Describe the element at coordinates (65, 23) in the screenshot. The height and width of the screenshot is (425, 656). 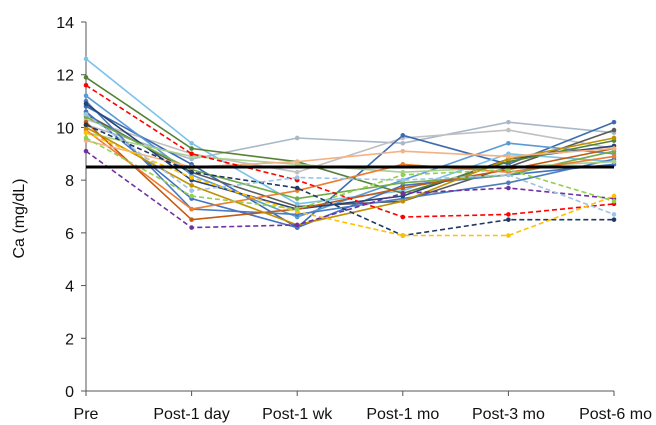
I see `y-tick-label: 14` at that location.